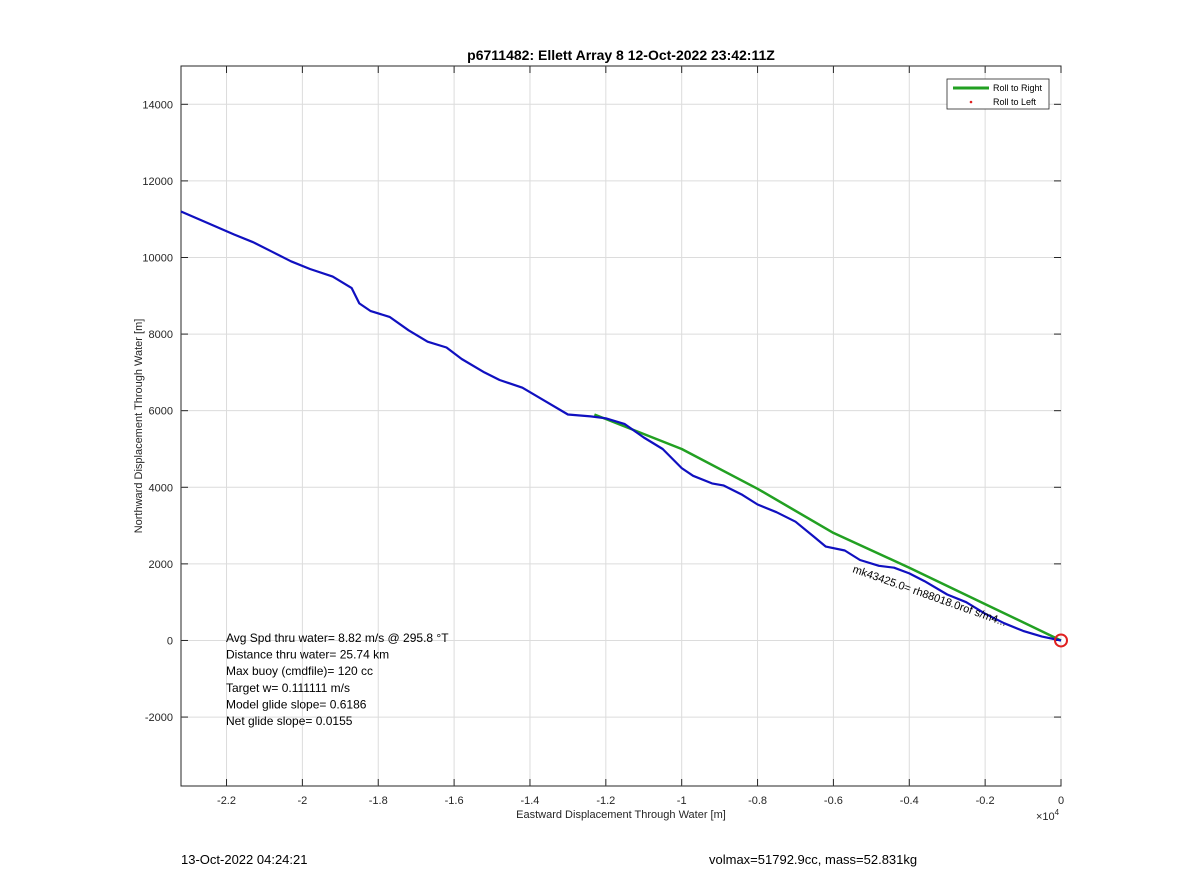  I want to click on x-exponent-label: ×10⁴, so click(1048, 815).